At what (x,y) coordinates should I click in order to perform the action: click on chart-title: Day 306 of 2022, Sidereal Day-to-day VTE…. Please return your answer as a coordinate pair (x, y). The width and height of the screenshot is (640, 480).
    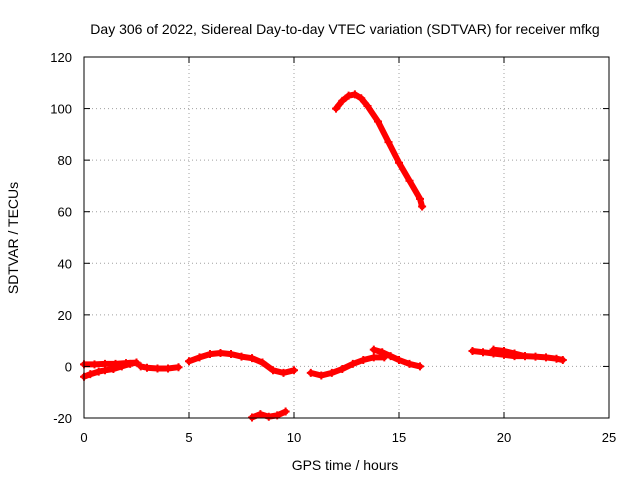
    Looking at the image, I should click on (344, 29).